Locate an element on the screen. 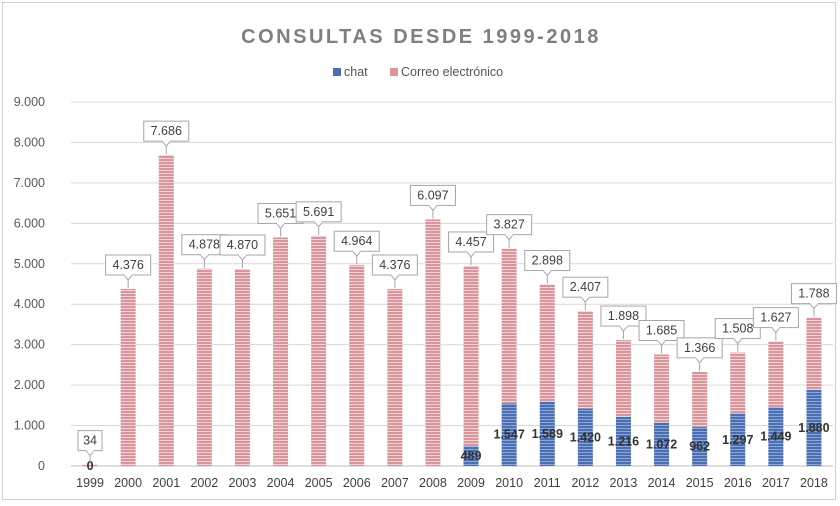 Image resolution: width=840 pixels, height=506 pixels. svg-text: 4.878 is located at coordinates (204, 245).